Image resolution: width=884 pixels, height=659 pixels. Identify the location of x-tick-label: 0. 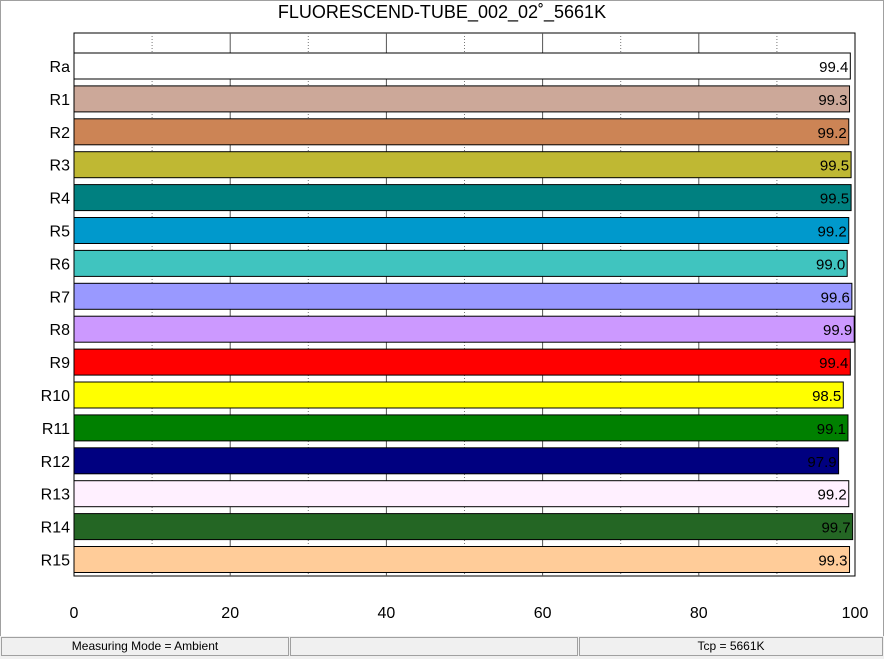
(74, 613).